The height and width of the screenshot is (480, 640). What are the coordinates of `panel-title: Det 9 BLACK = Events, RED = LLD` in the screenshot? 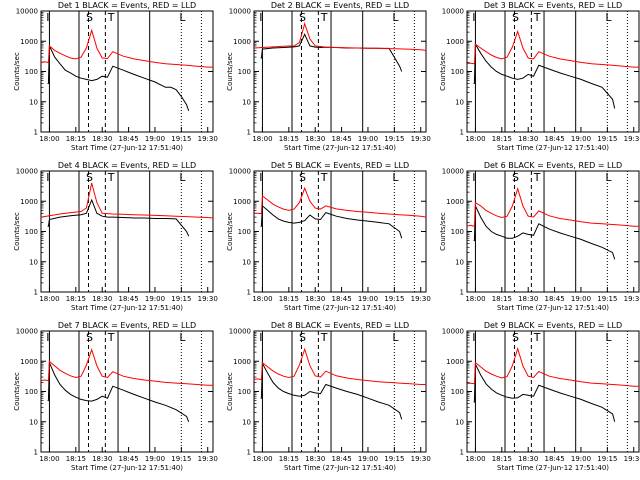 It's located at (553, 325).